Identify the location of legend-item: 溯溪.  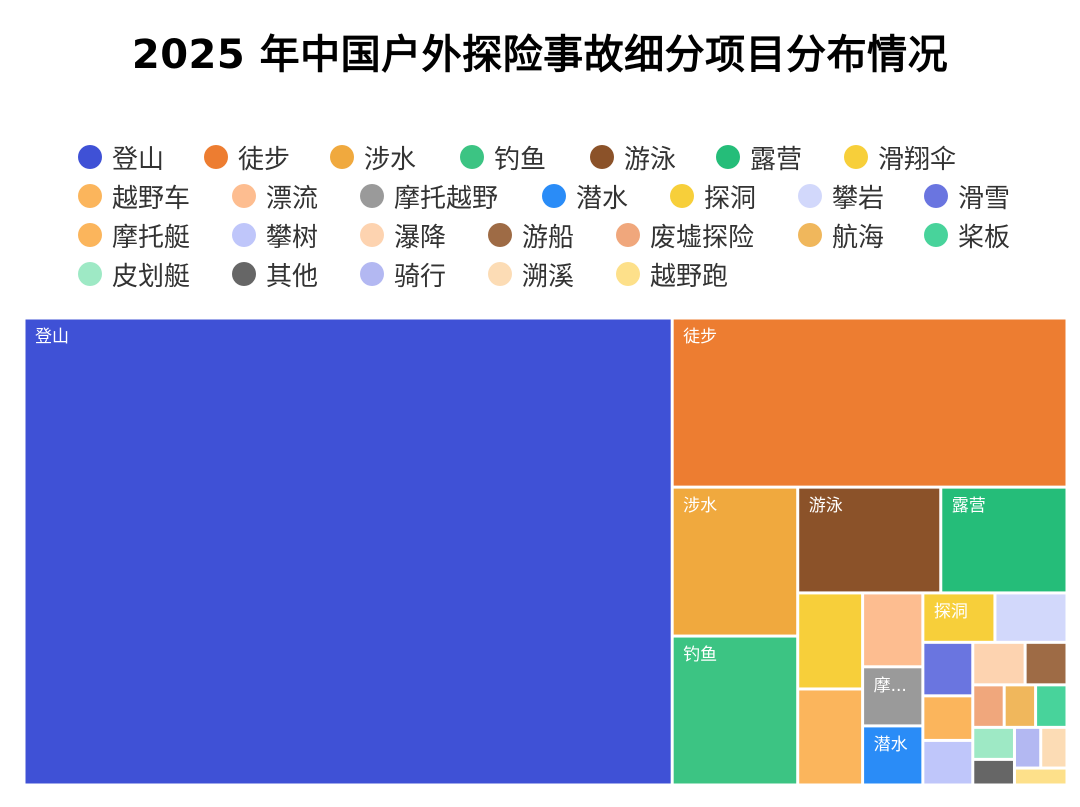
(531, 275).